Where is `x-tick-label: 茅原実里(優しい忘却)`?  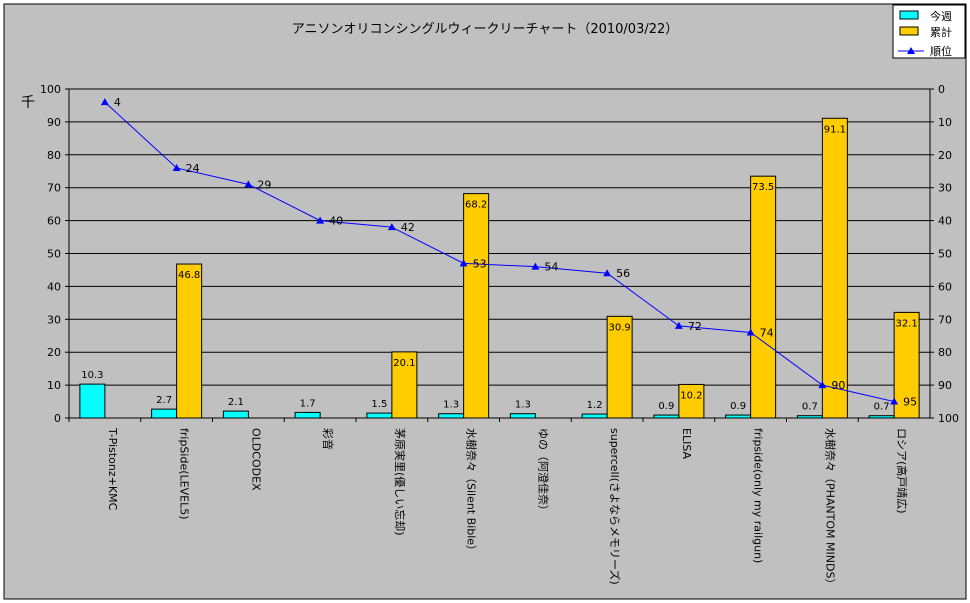 x-tick-label: 茅原実里(優しい忘却) is located at coordinates (400, 482).